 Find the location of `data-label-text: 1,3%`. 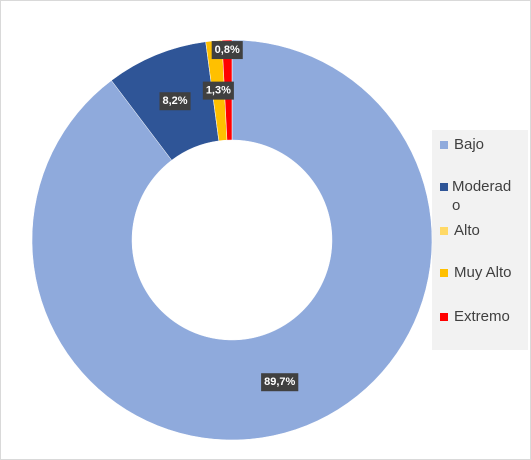

data-label-text: 1,3% is located at coordinates (218, 91).